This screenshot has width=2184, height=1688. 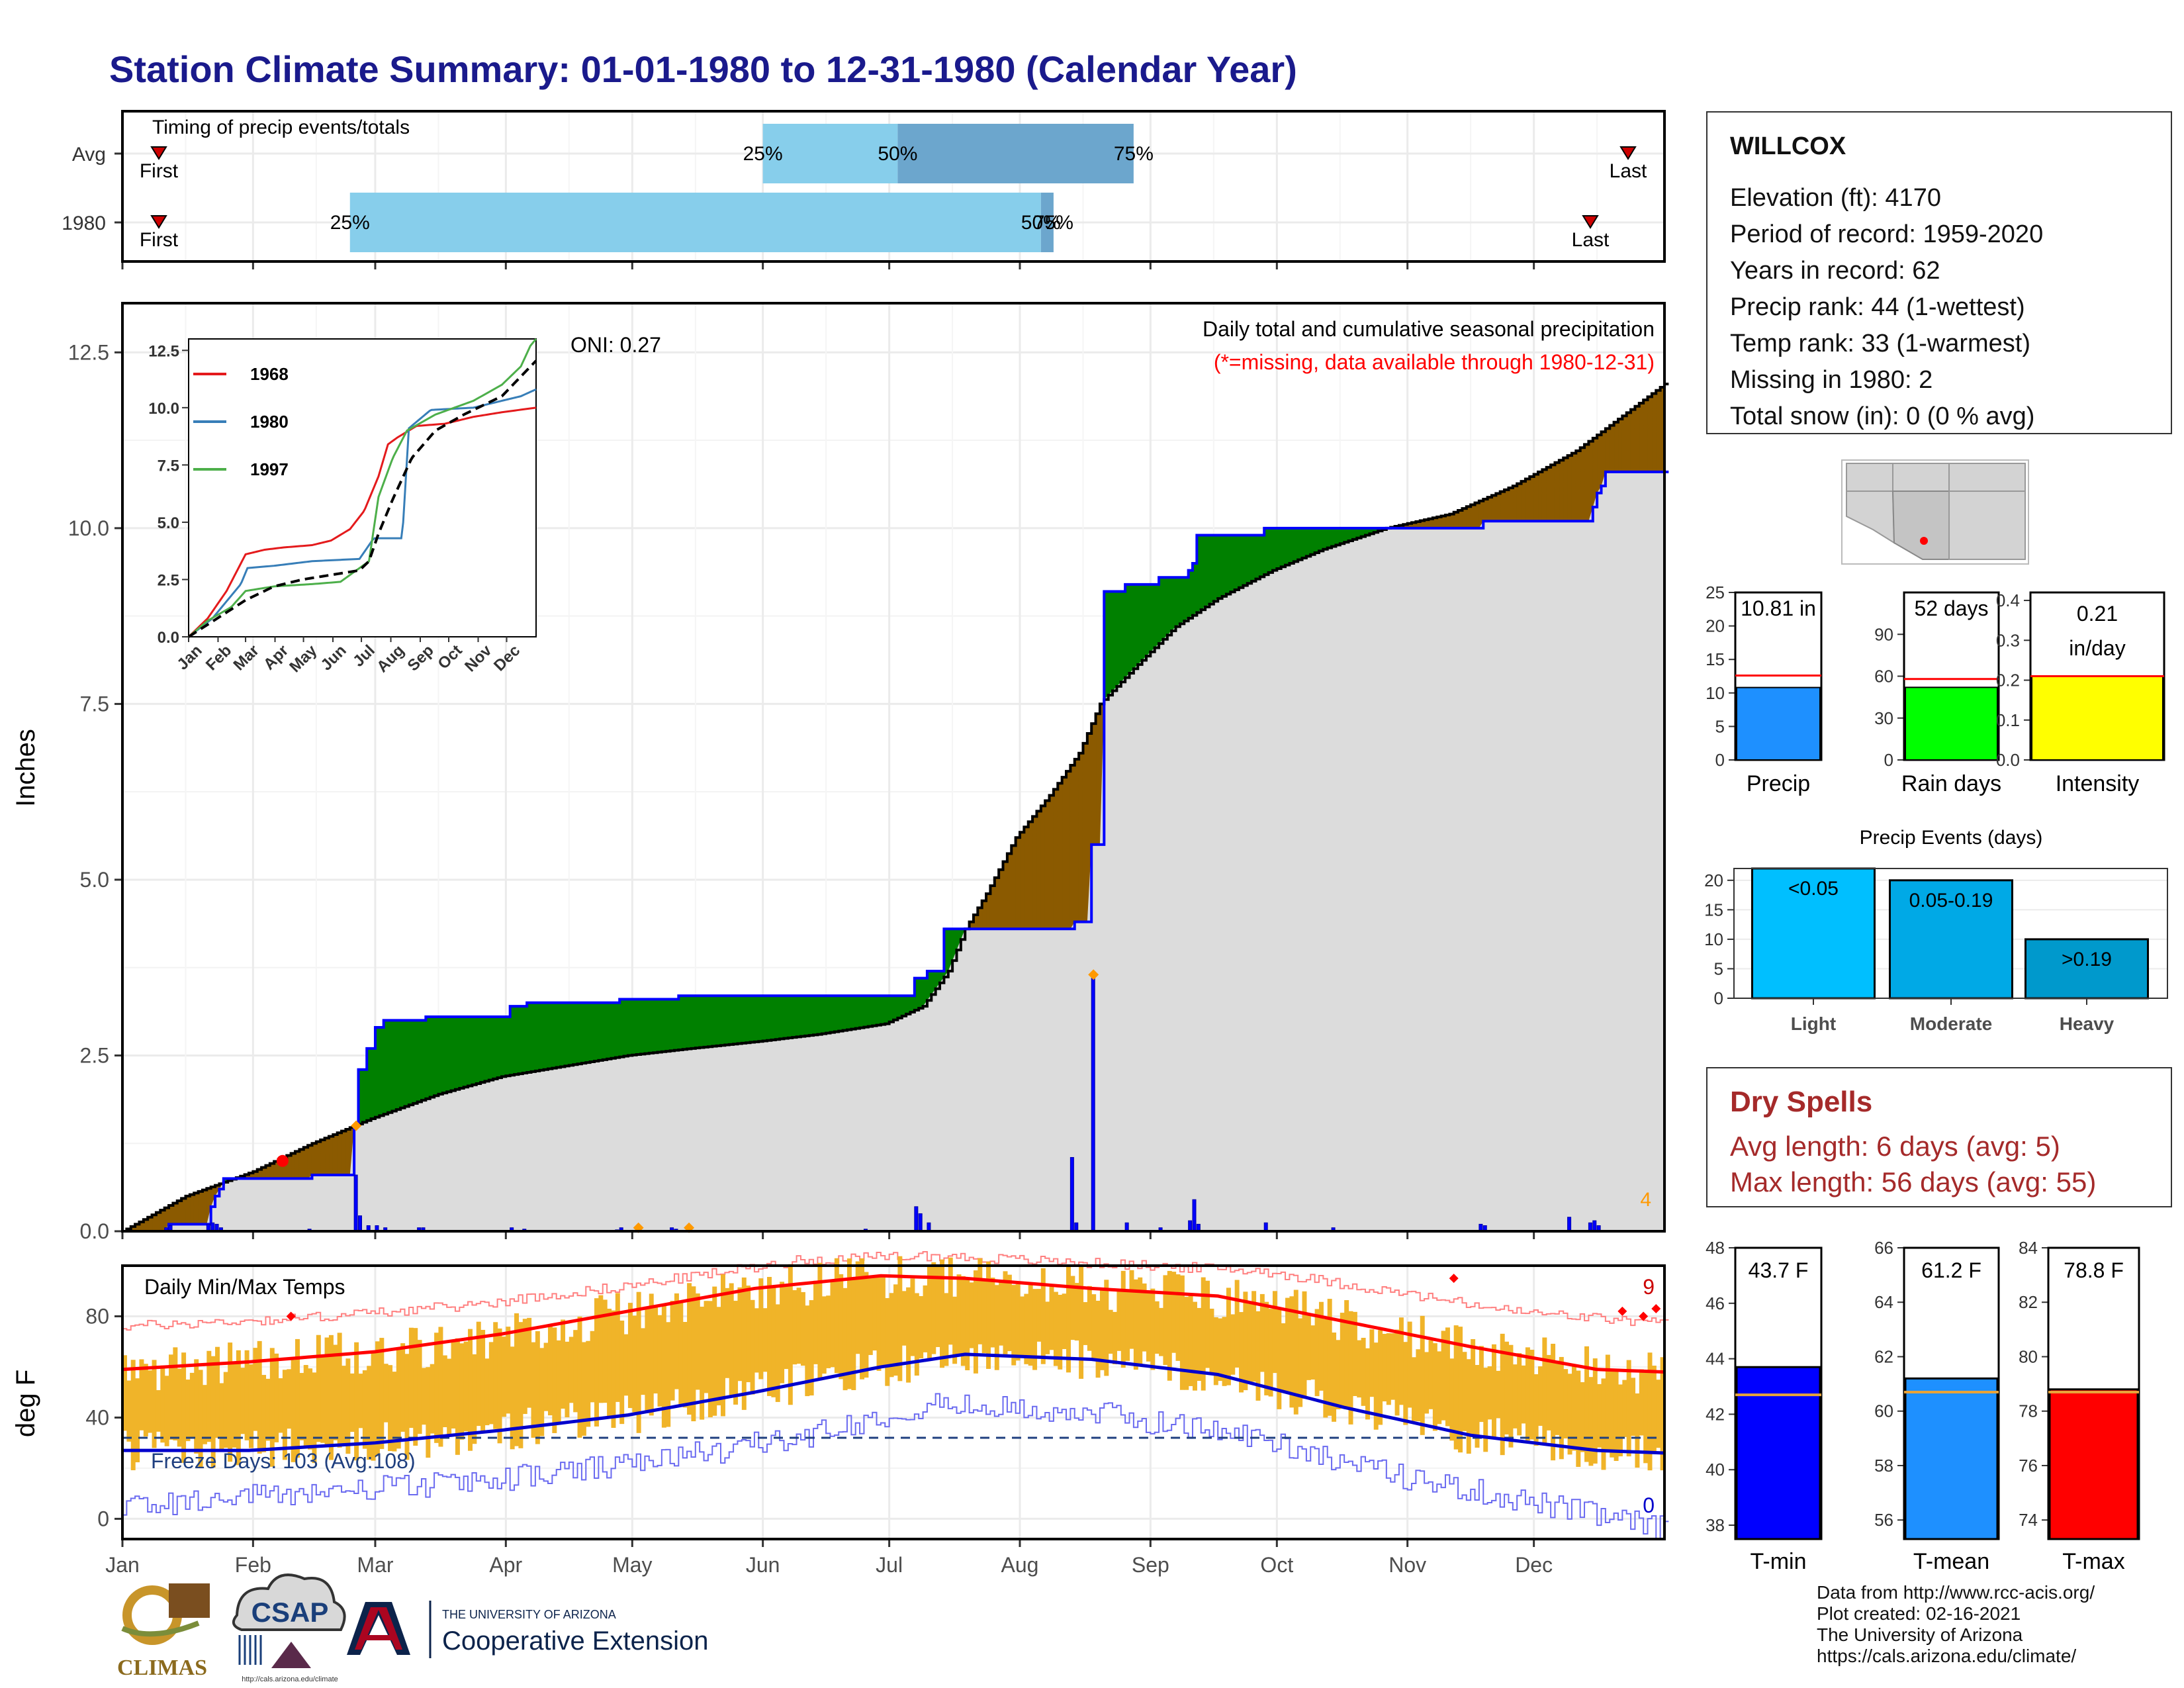 What do you see at coordinates (1871, 517) in the screenshot?
I see `map-california` at bounding box center [1871, 517].